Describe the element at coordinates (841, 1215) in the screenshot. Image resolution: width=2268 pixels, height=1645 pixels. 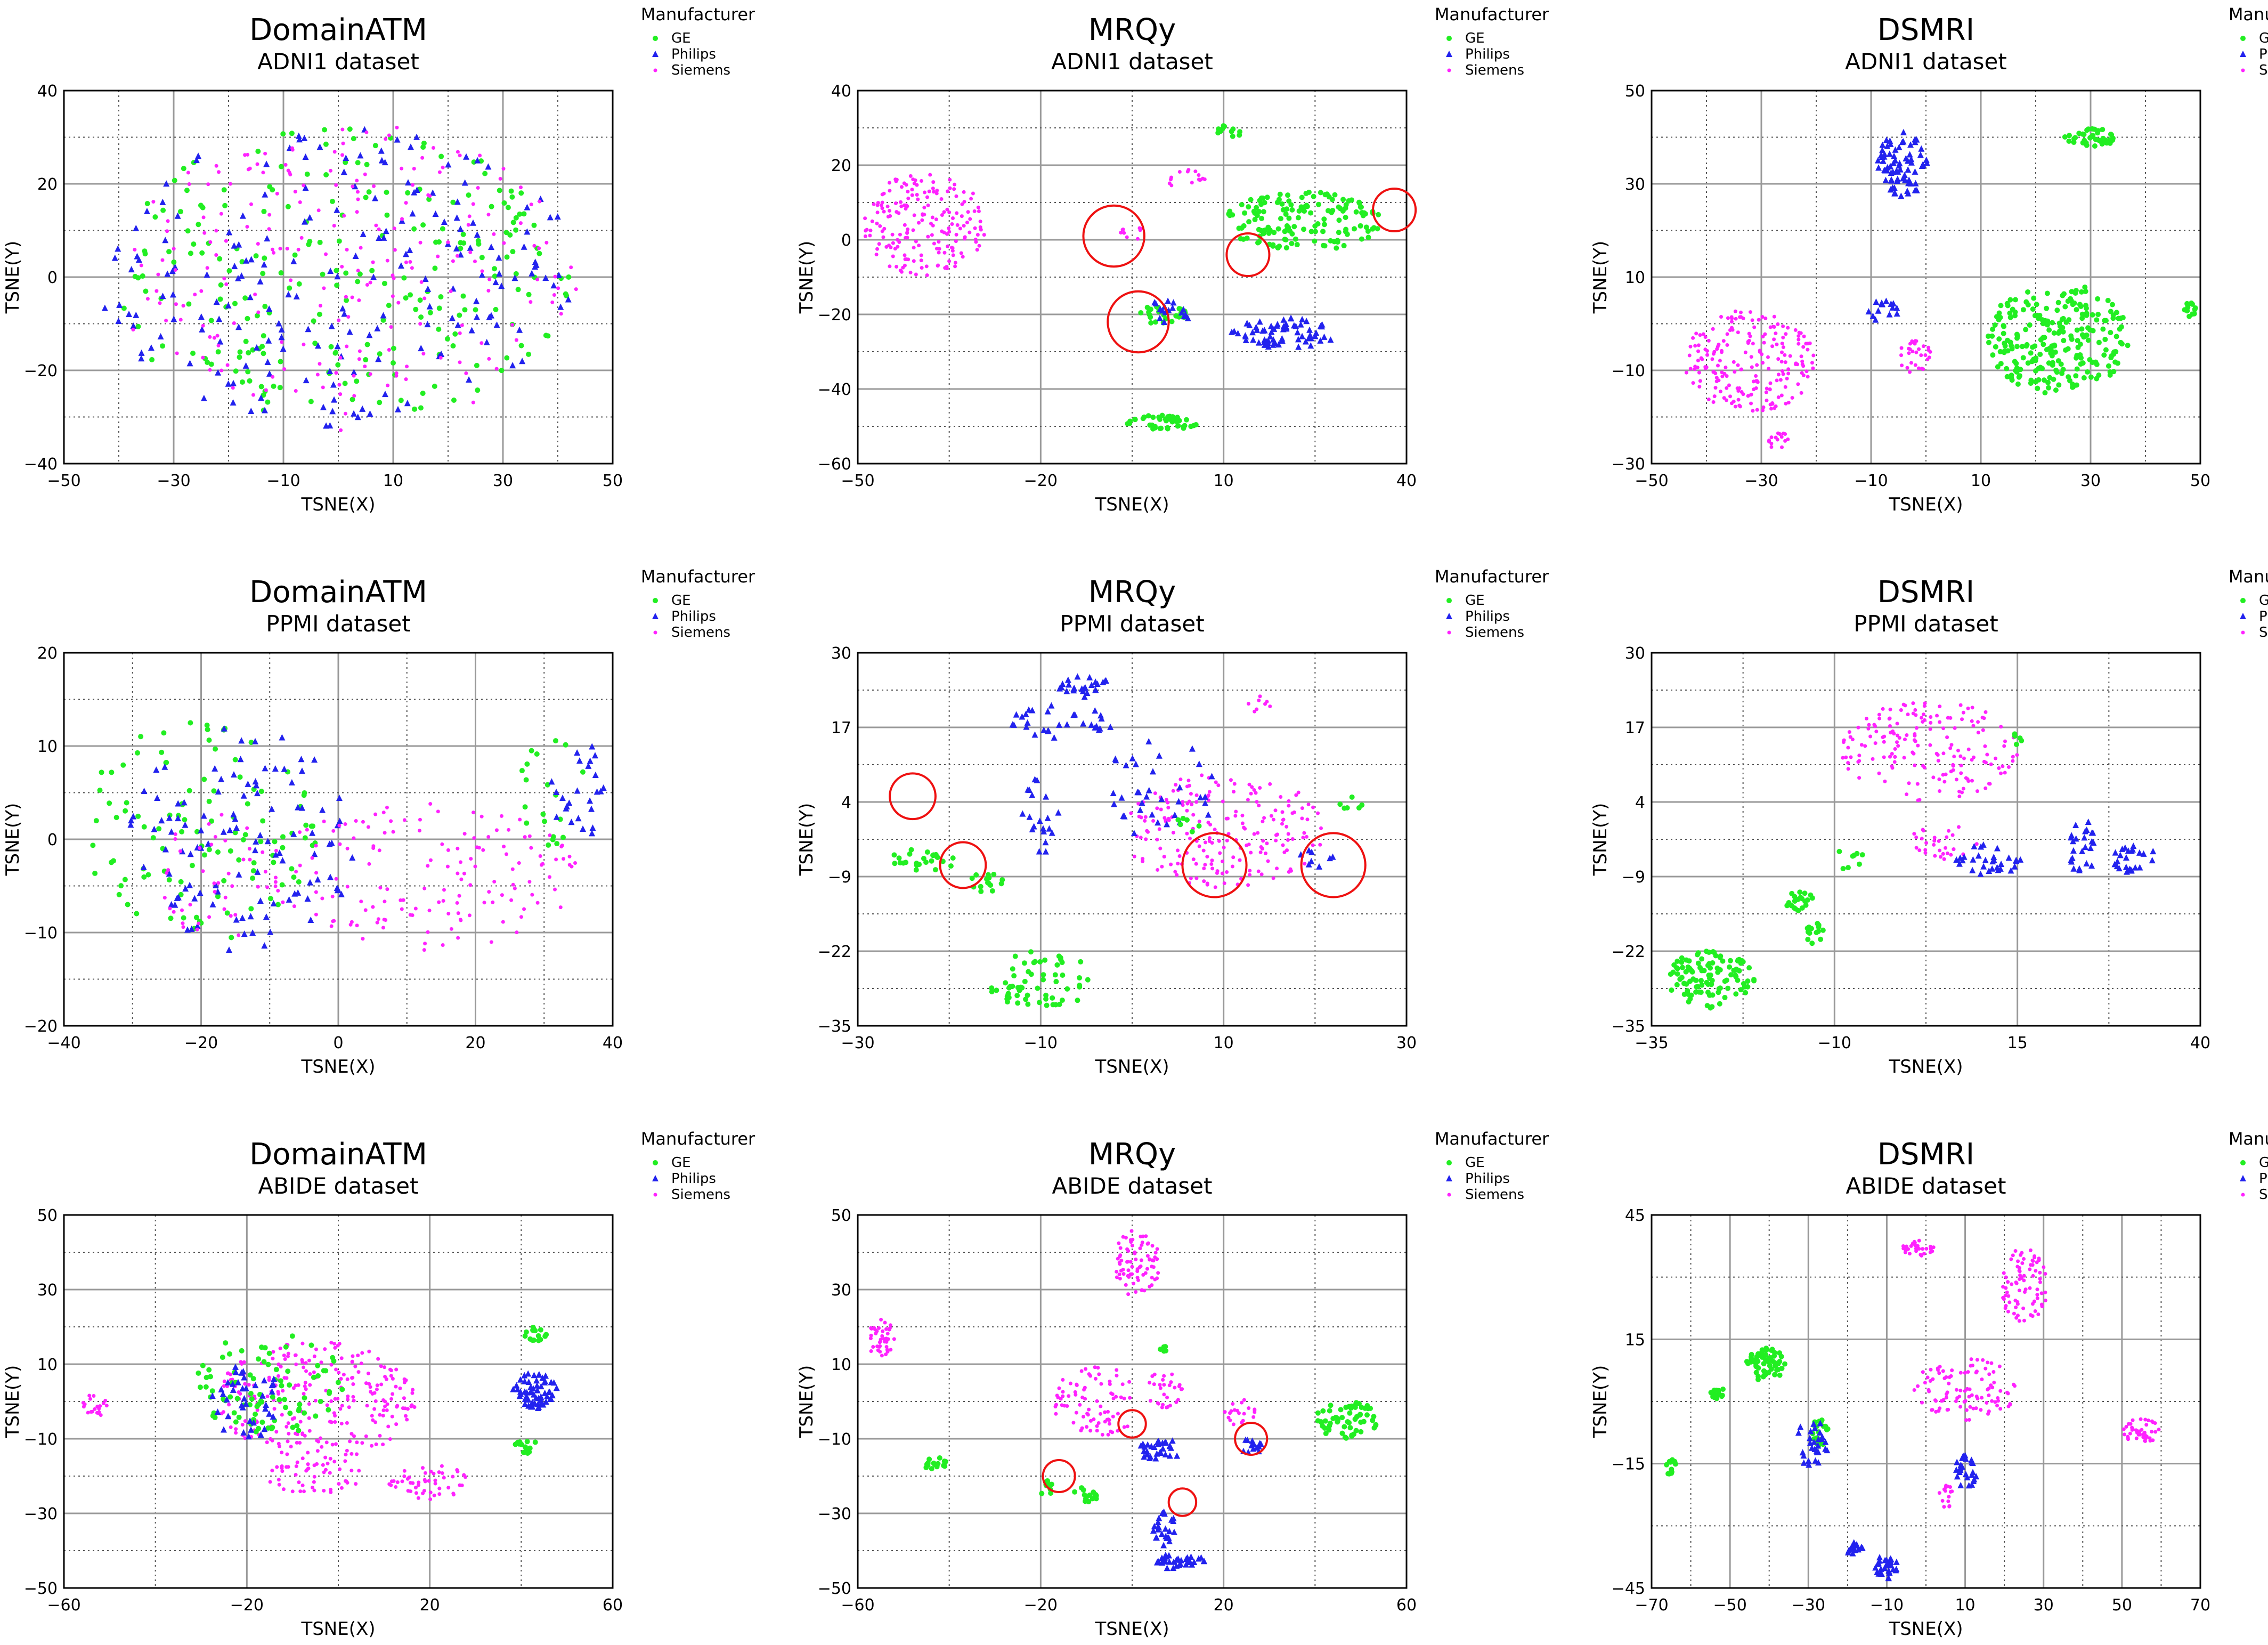
I see `y-tick-label: 50` at that location.